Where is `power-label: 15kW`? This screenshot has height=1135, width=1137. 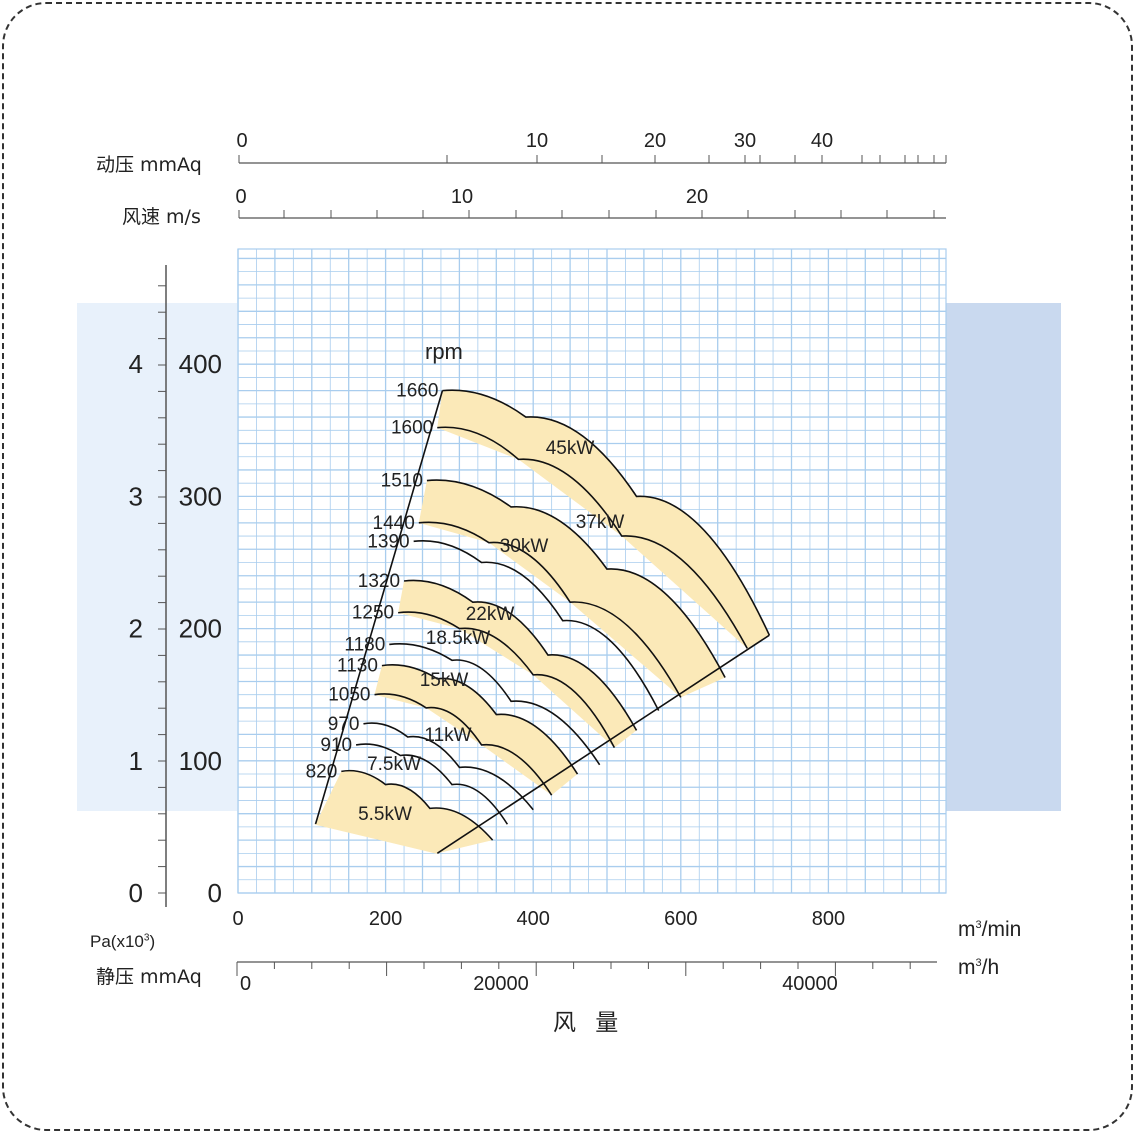 power-label: 15kW is located at coordinates (444, 680).